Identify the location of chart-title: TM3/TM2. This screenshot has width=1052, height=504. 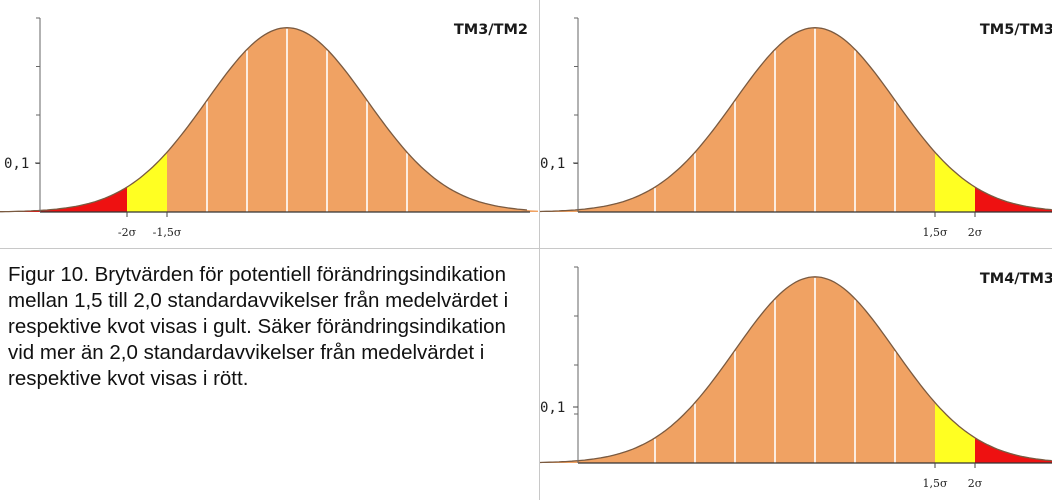
(491, 30).